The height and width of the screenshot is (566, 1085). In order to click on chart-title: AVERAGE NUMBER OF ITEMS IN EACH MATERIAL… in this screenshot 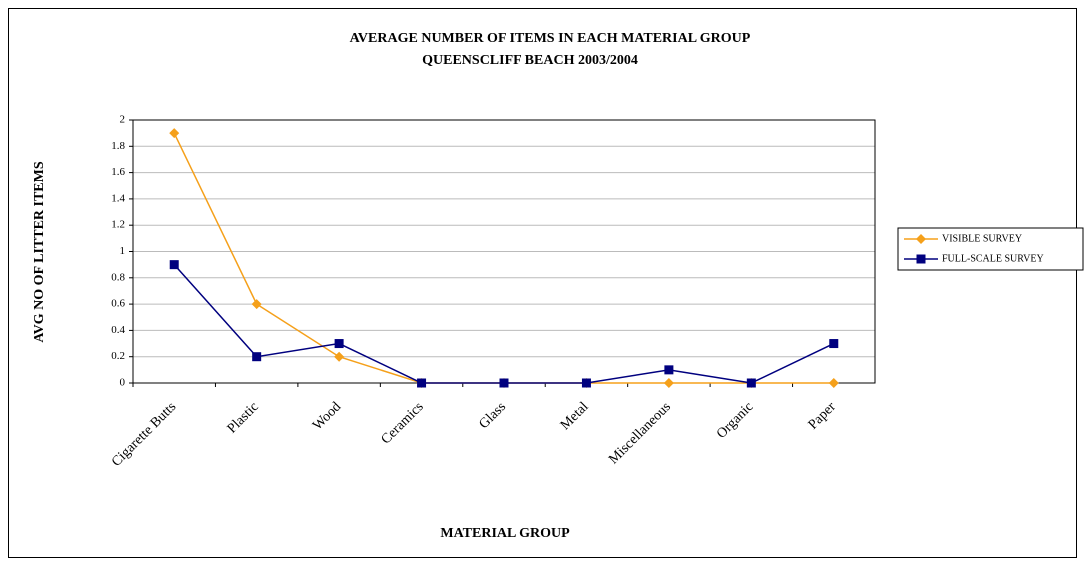, I will do `click(550, 38)`.